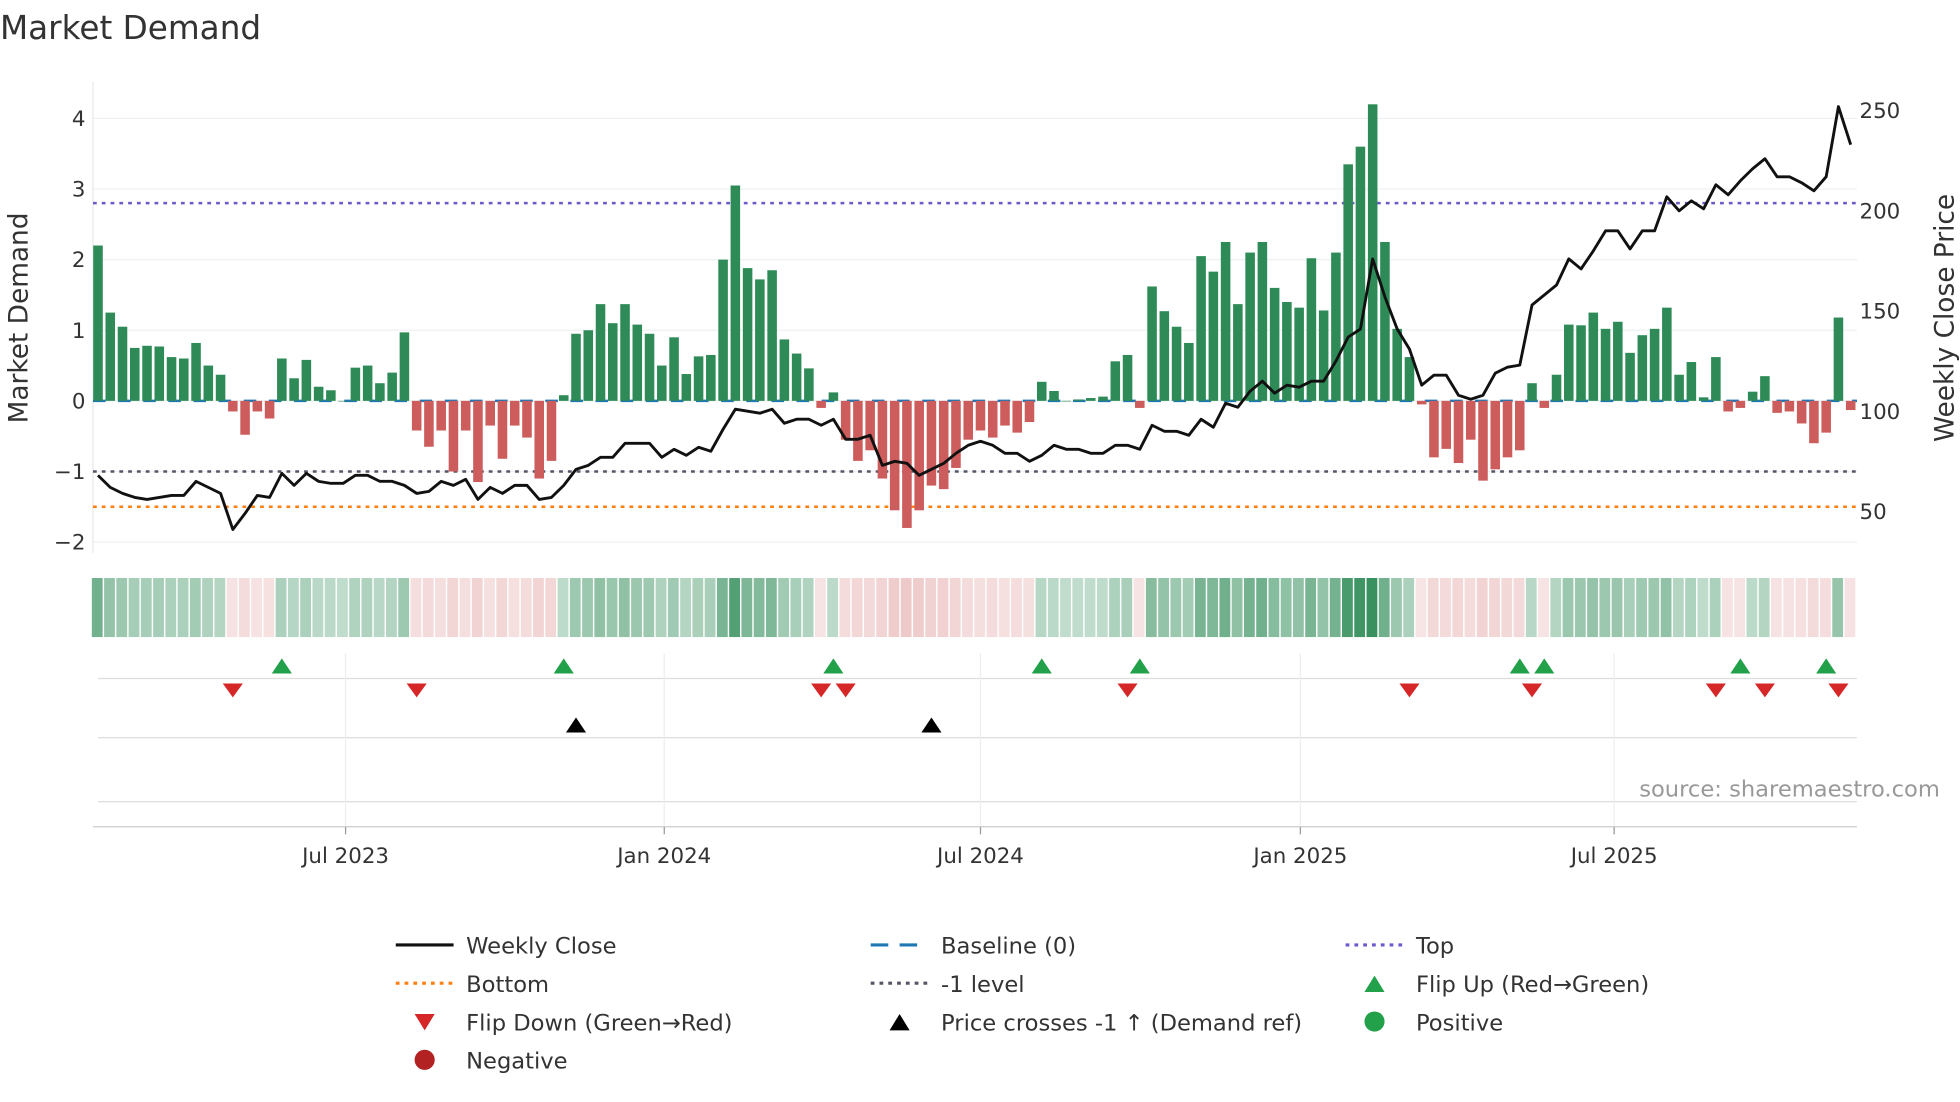 This screenshot has width=1960, height=1102. I want to click on x-tick-label: Jan 2024, so click(663, 856).